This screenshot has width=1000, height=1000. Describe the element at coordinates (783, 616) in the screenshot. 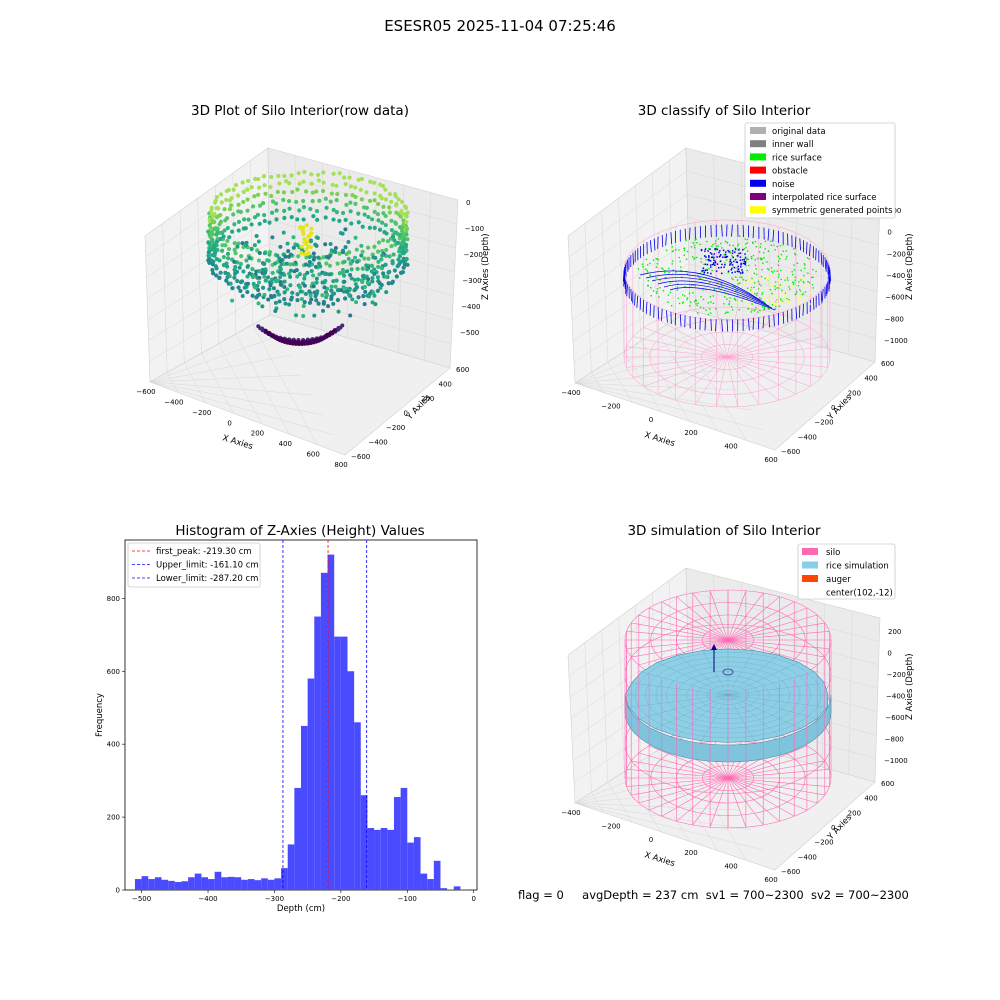

I see `sim-back-gridline` at that location.